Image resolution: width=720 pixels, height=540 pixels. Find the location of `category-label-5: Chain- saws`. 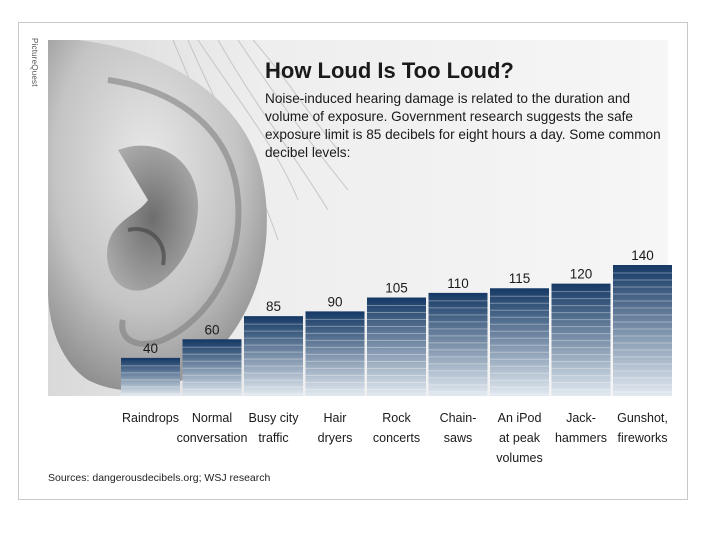

category-label-5: Chain- saws is located at coordinates (458, 428).